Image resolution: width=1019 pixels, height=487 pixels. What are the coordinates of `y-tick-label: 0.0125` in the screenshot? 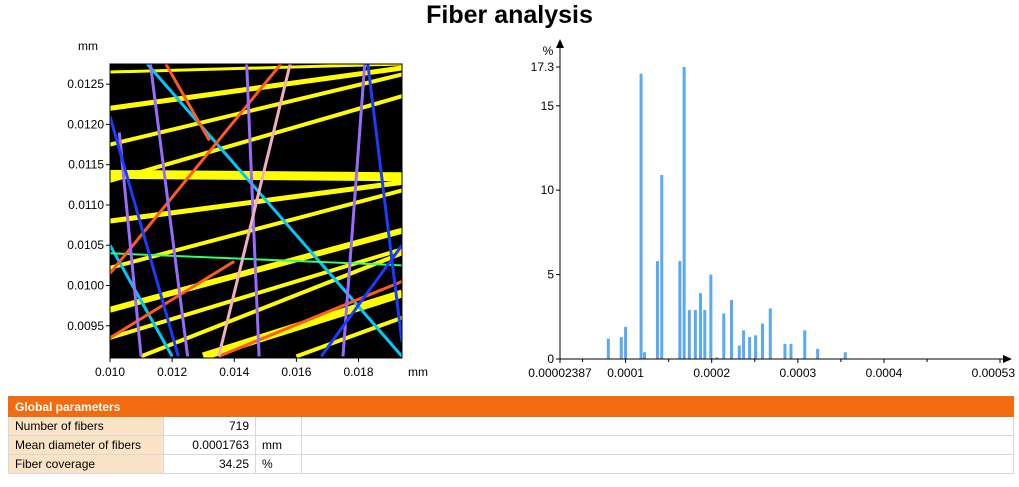 It's located at (85, 84).